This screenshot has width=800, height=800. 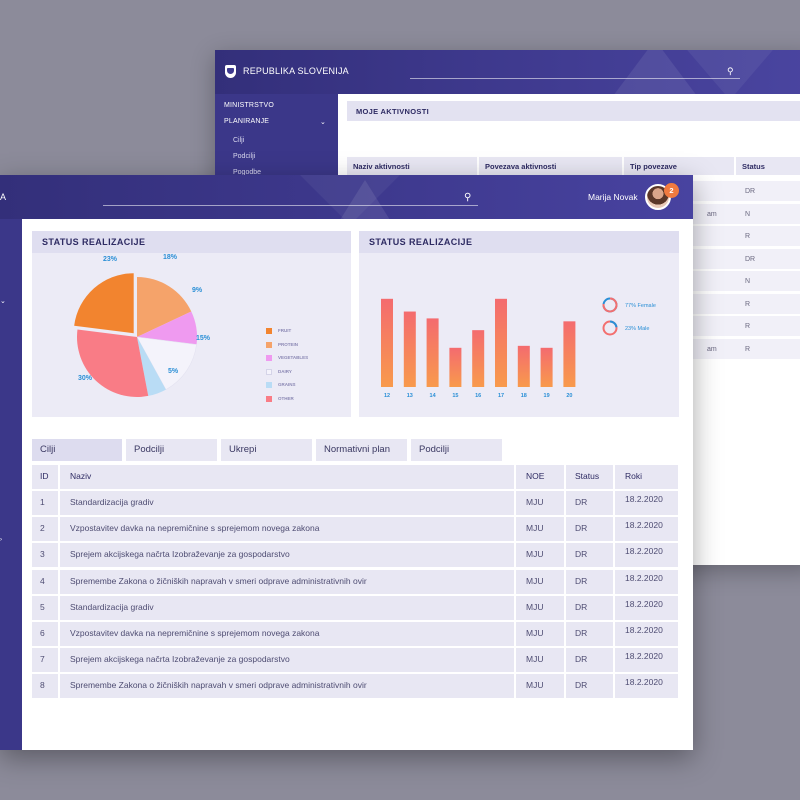 What do you see at coordinates (81, 476) in the screenshot?
I see `column-header-naziv: Naziv` at bounding box center [81, 476].